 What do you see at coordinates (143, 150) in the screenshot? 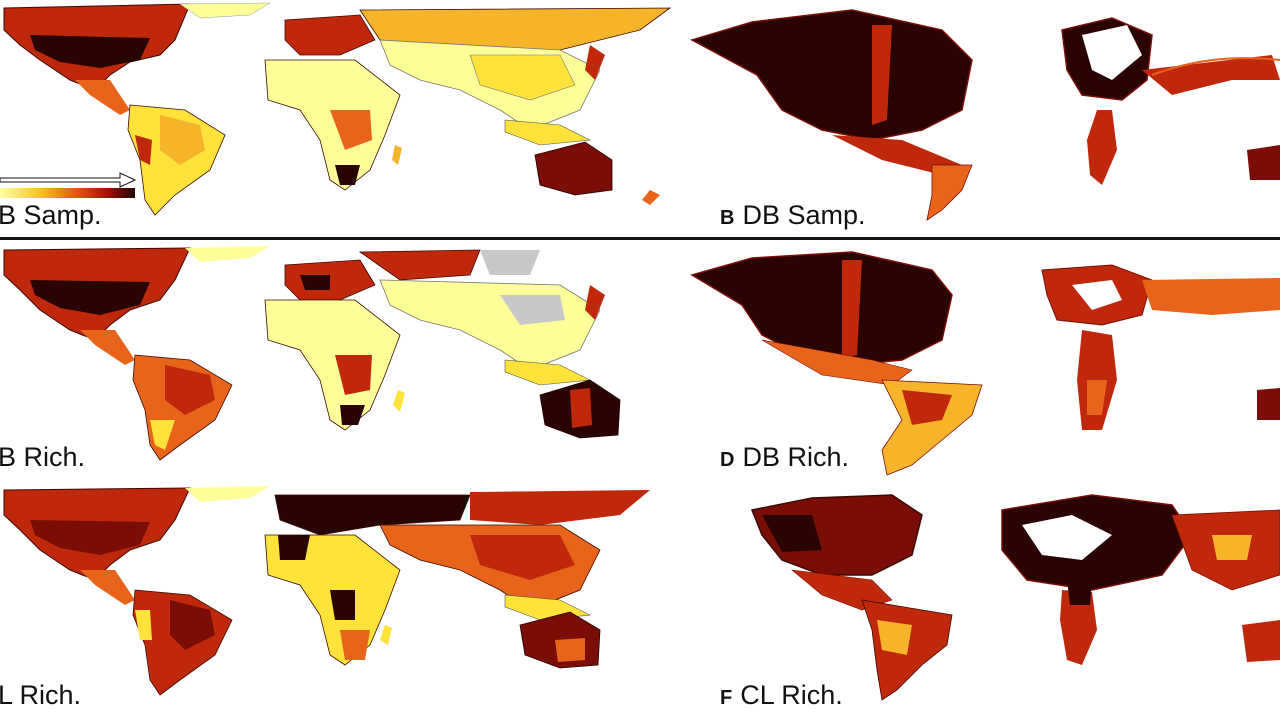
I see `peru-red` at bounding box center [143, 150].